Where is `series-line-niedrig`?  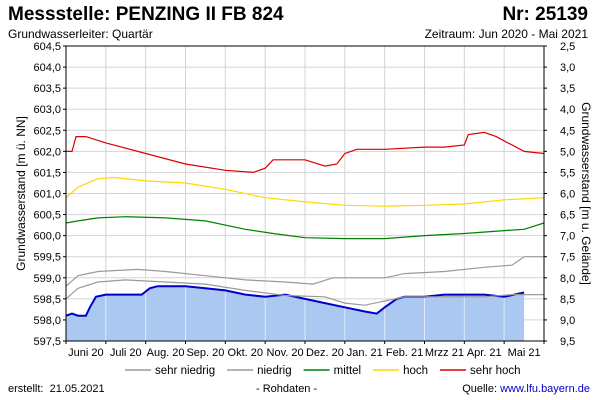
series-line-niedrig is located at coordinates (304, 271).